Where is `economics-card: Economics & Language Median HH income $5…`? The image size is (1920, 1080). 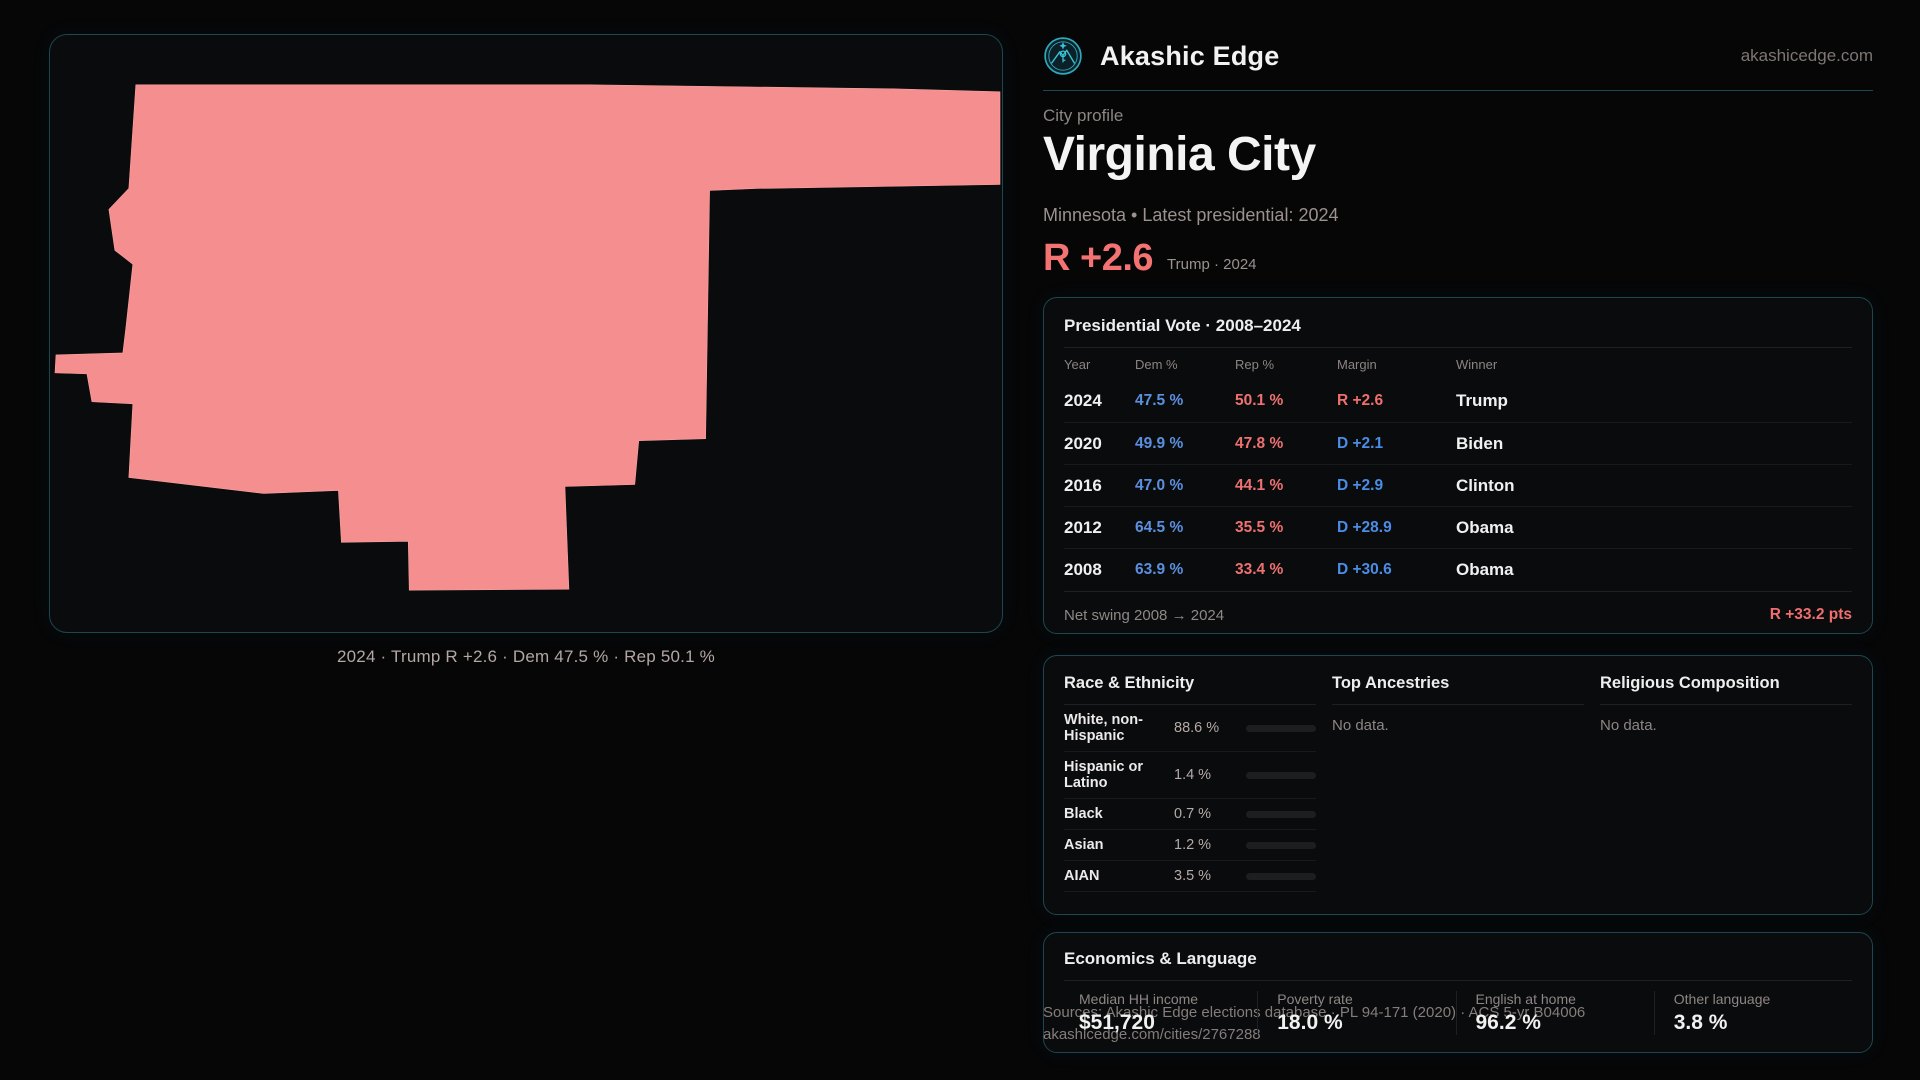
economics-card: Economics & Language Median HH income $5… is located at coordinates (1458, 992).